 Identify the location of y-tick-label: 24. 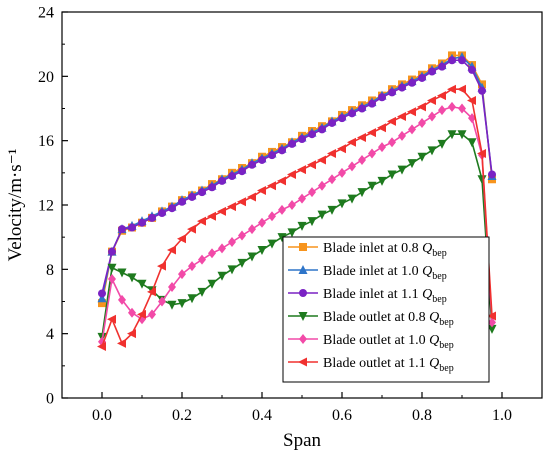
(46, 13).